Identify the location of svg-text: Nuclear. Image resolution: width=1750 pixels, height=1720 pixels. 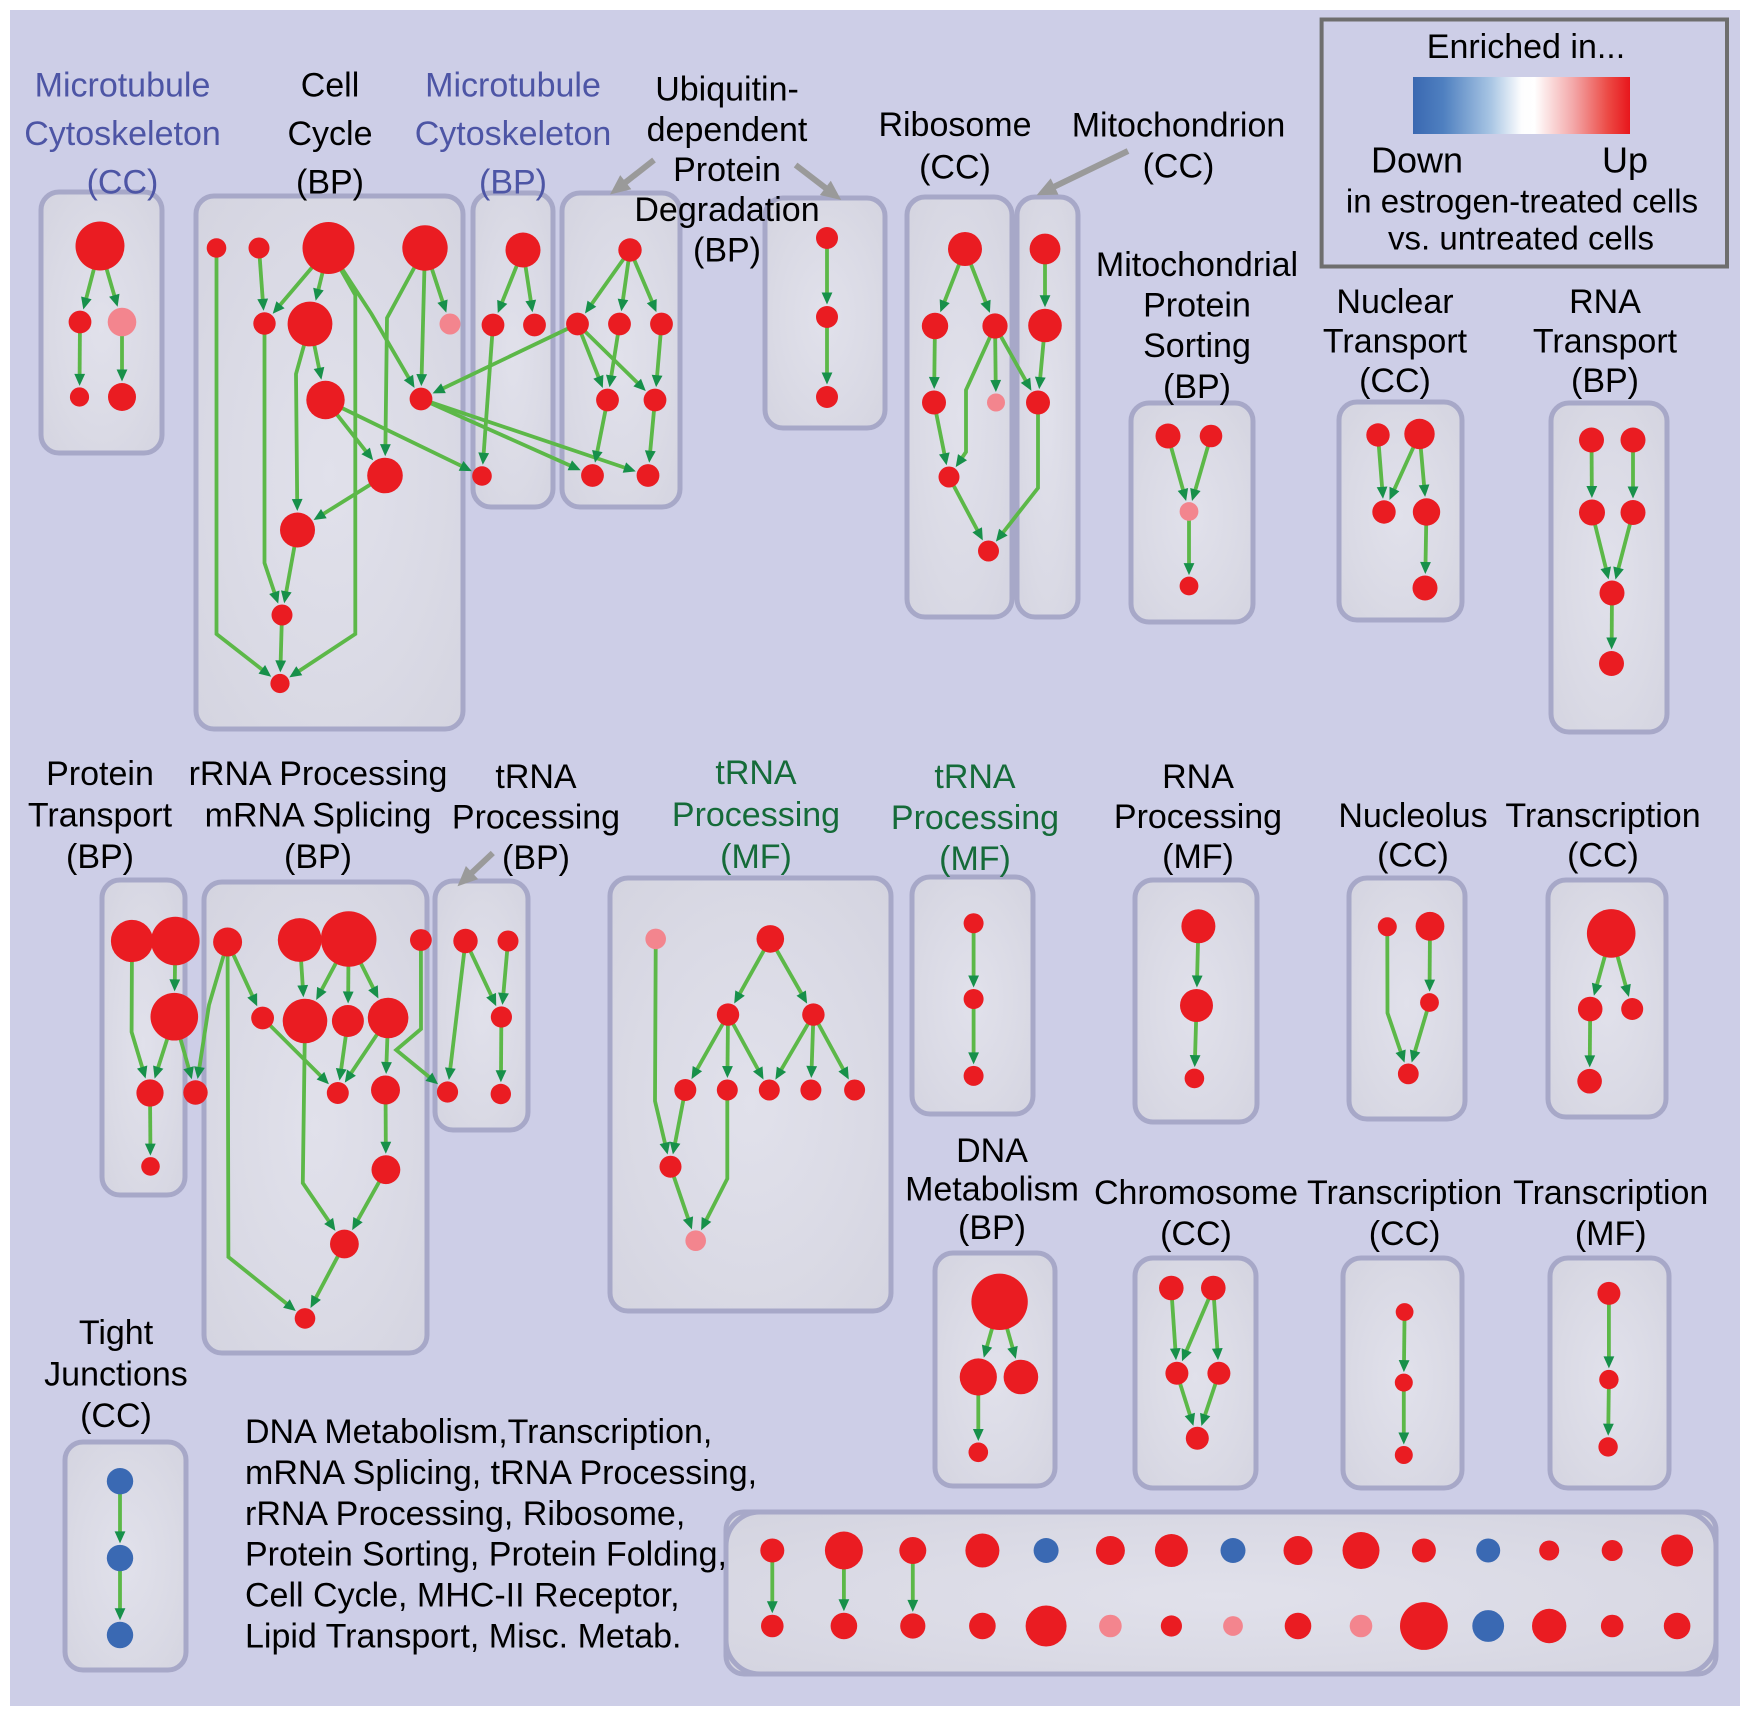
(1394, 302).